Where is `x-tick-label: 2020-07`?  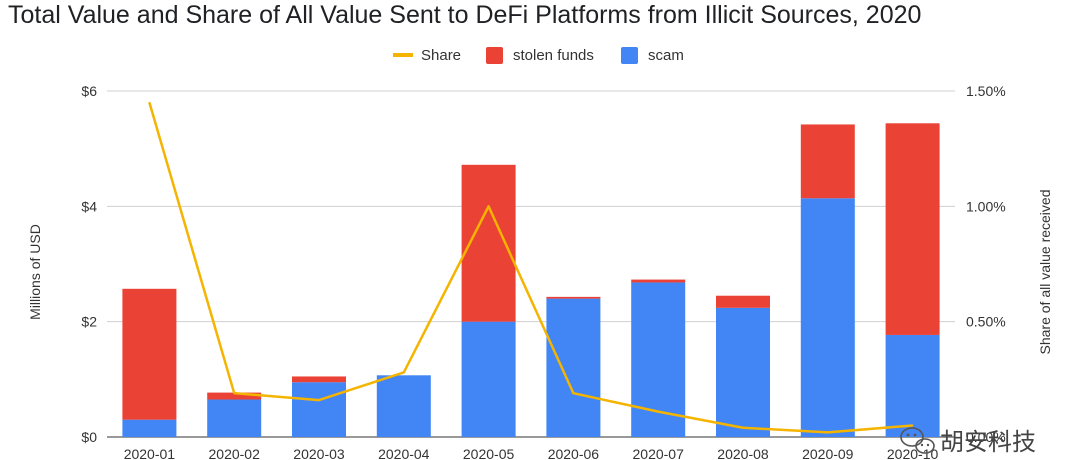
x-tick-label: 2020-07 is located at coordinates (659, 453).